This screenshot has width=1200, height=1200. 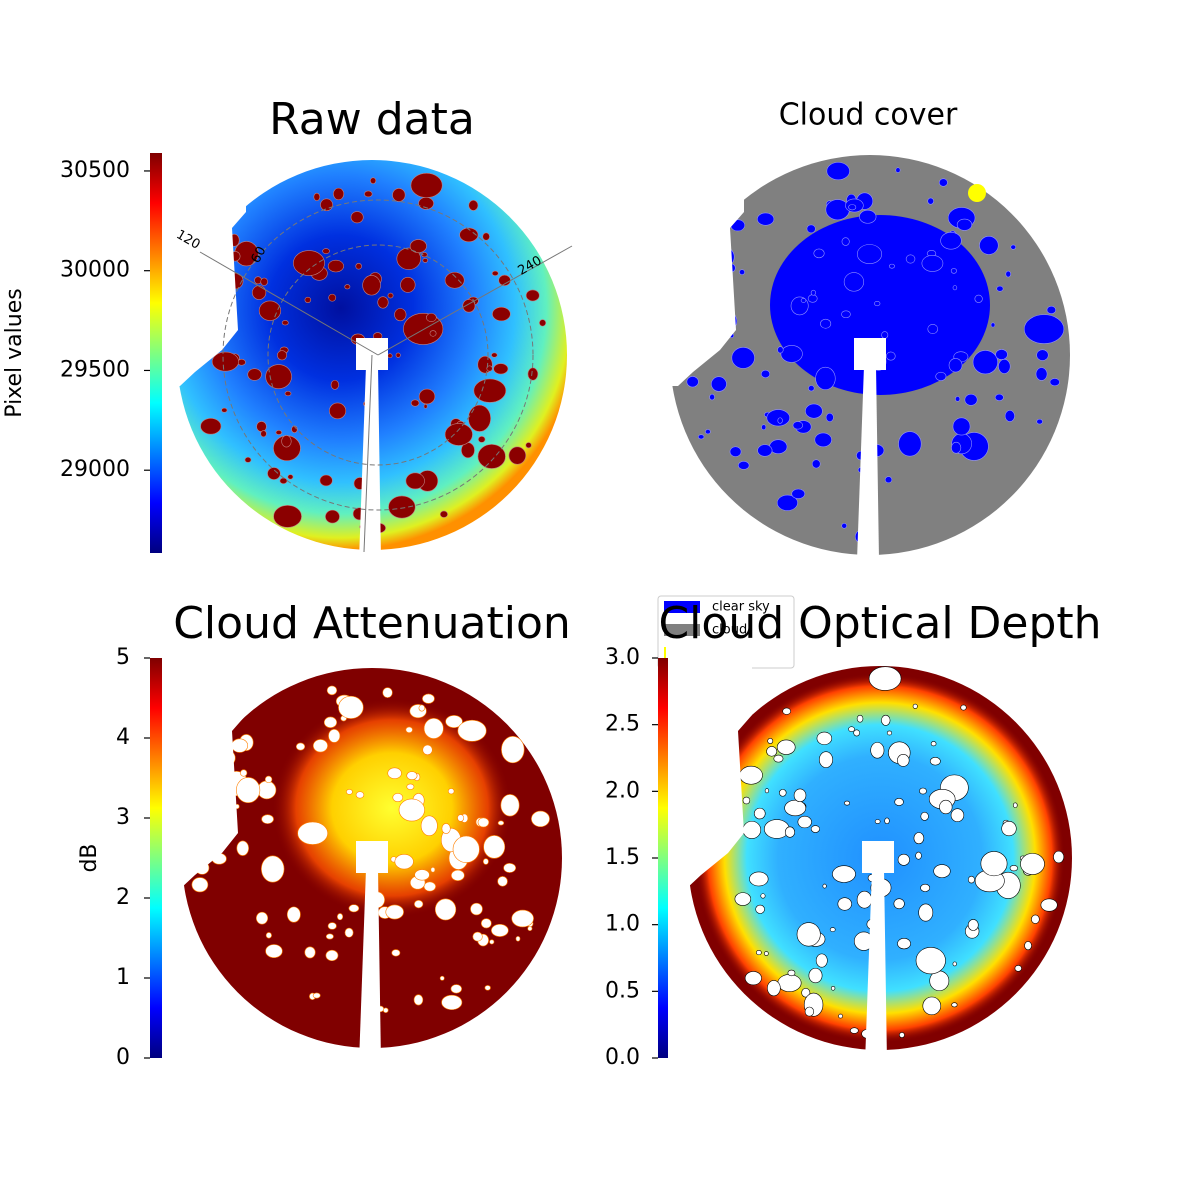 What do you see at coordinates (370, 463) in the screenshot?
I see `mask-wedge` at bounding box center [370, 463].